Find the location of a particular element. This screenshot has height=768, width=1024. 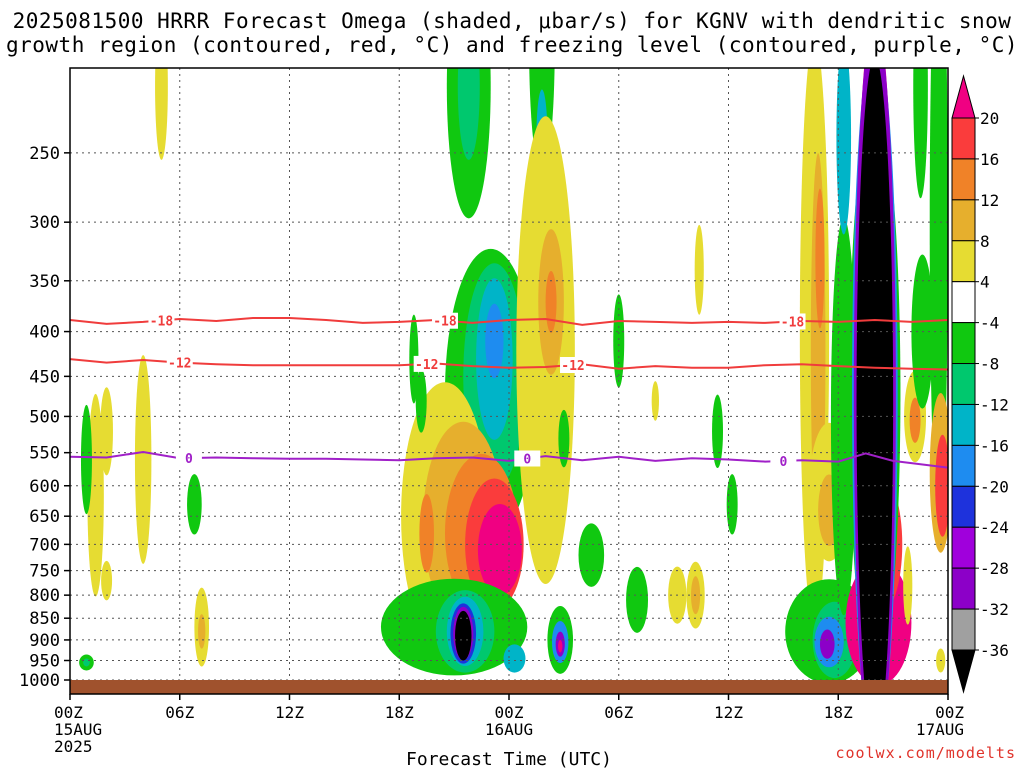

x-tick-year: 2025 is located at coordinates (73, 746).